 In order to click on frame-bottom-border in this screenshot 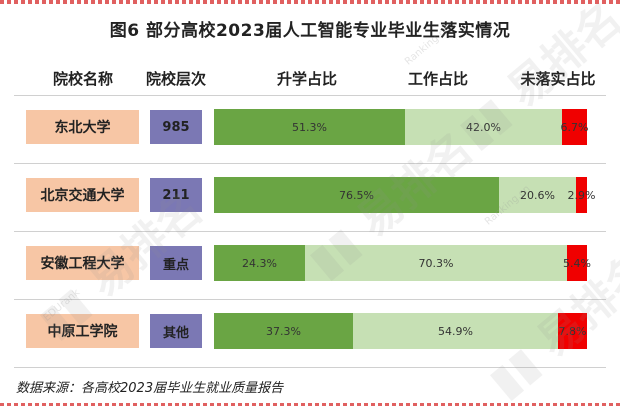, I will do `click(310, 404)`.